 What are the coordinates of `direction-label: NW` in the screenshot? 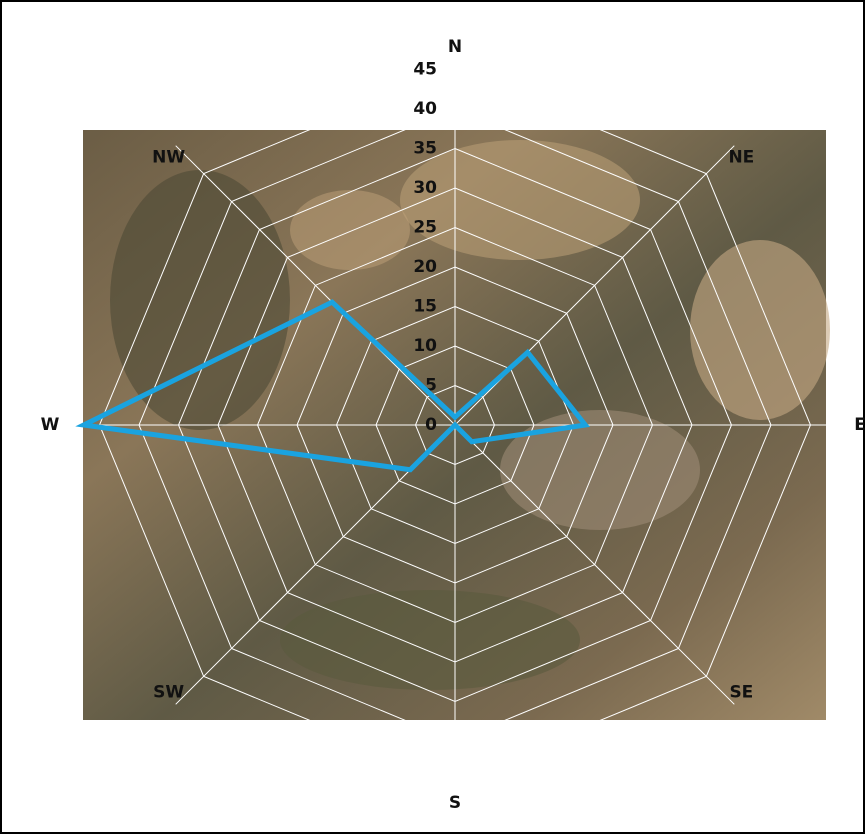 It's located at (168, 158).